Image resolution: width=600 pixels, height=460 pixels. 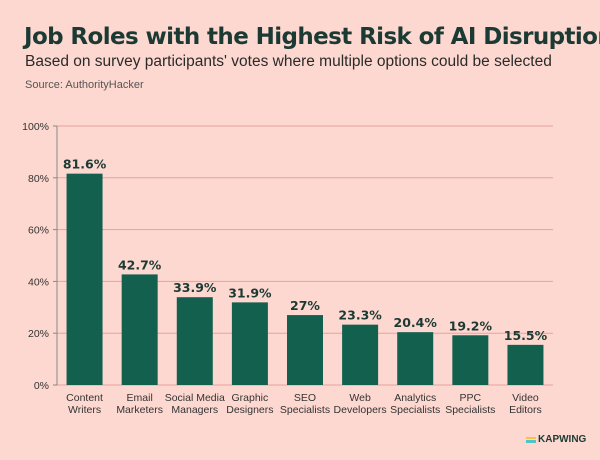 What do you see at coordinates (525, 398) in the screenshot?
I see `x-tick-label: Video` at bounding box center [525, 398].